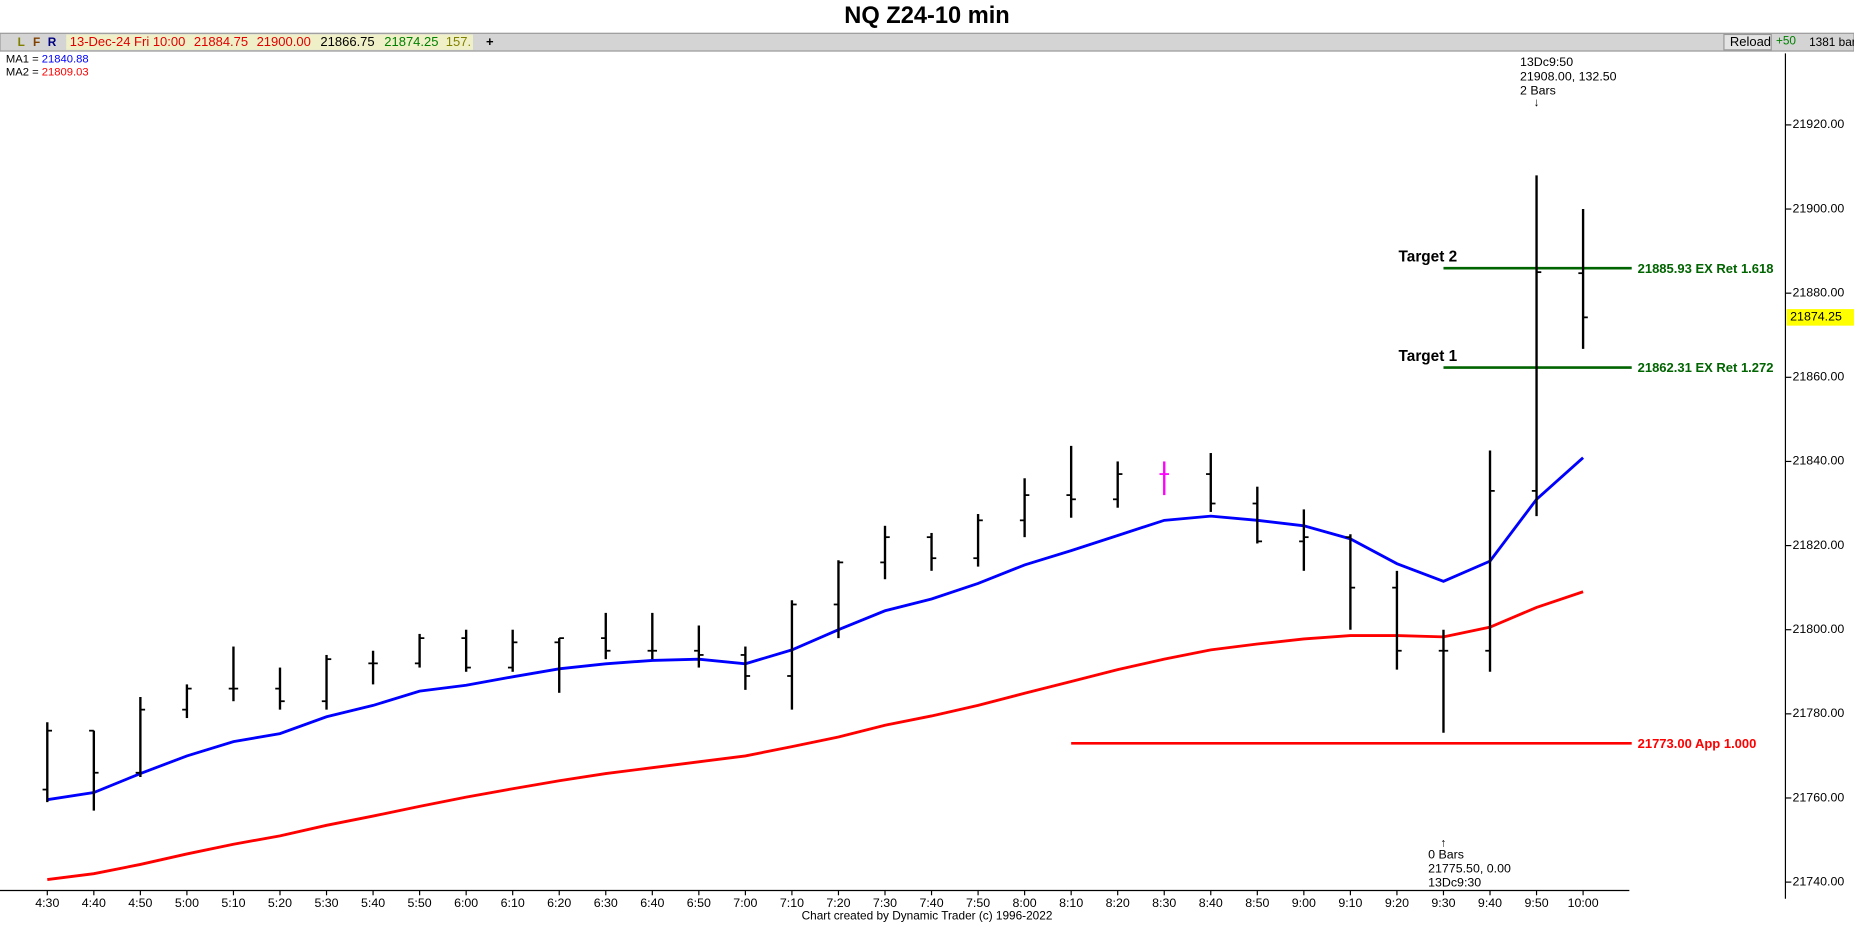 Image resolution: width=1854 pixels, height=925 pixels. What do you see at coordinates (838, 903) in the screenshot?
I see `x-tick-label: 7:20` at bounding box center [838, 903].